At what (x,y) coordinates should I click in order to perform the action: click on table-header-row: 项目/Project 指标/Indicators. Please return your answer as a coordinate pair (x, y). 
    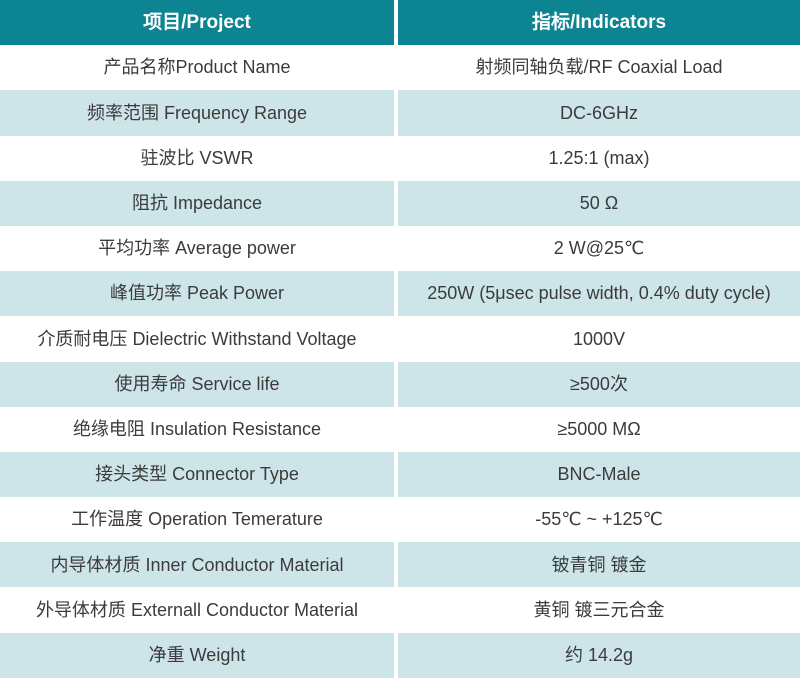
    Looking at the image, I should click on (400, 23).